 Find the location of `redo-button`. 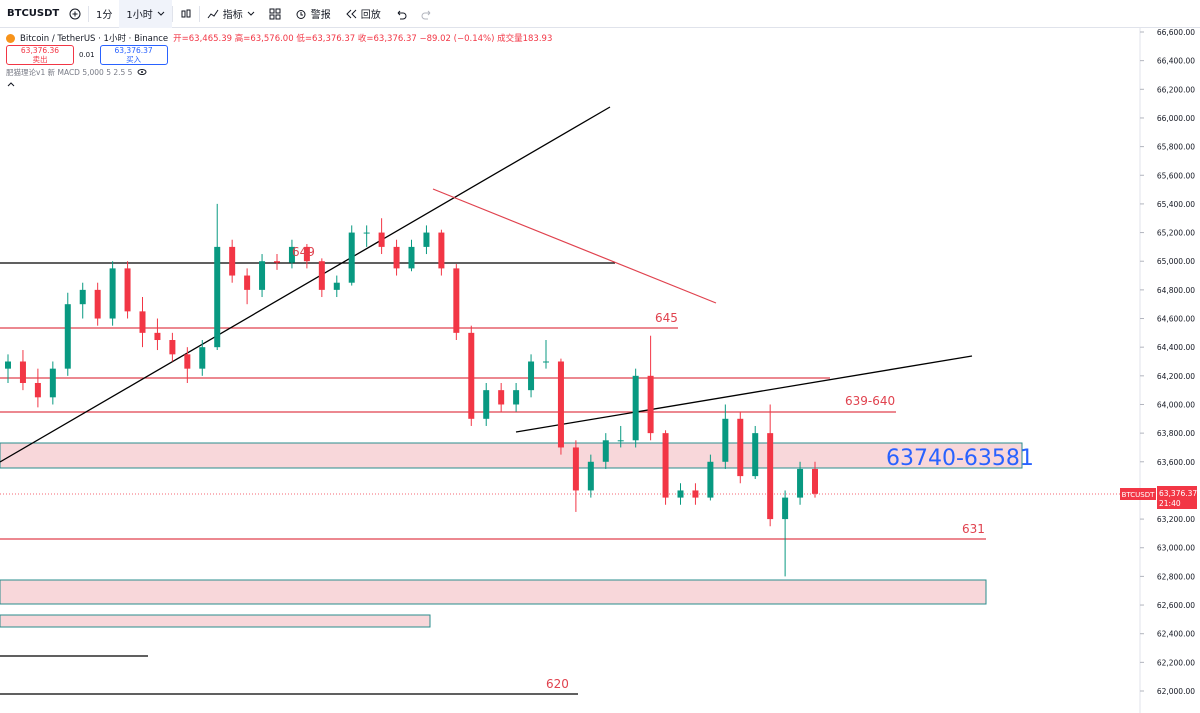

redo-button is located at coordinates (427, 14).